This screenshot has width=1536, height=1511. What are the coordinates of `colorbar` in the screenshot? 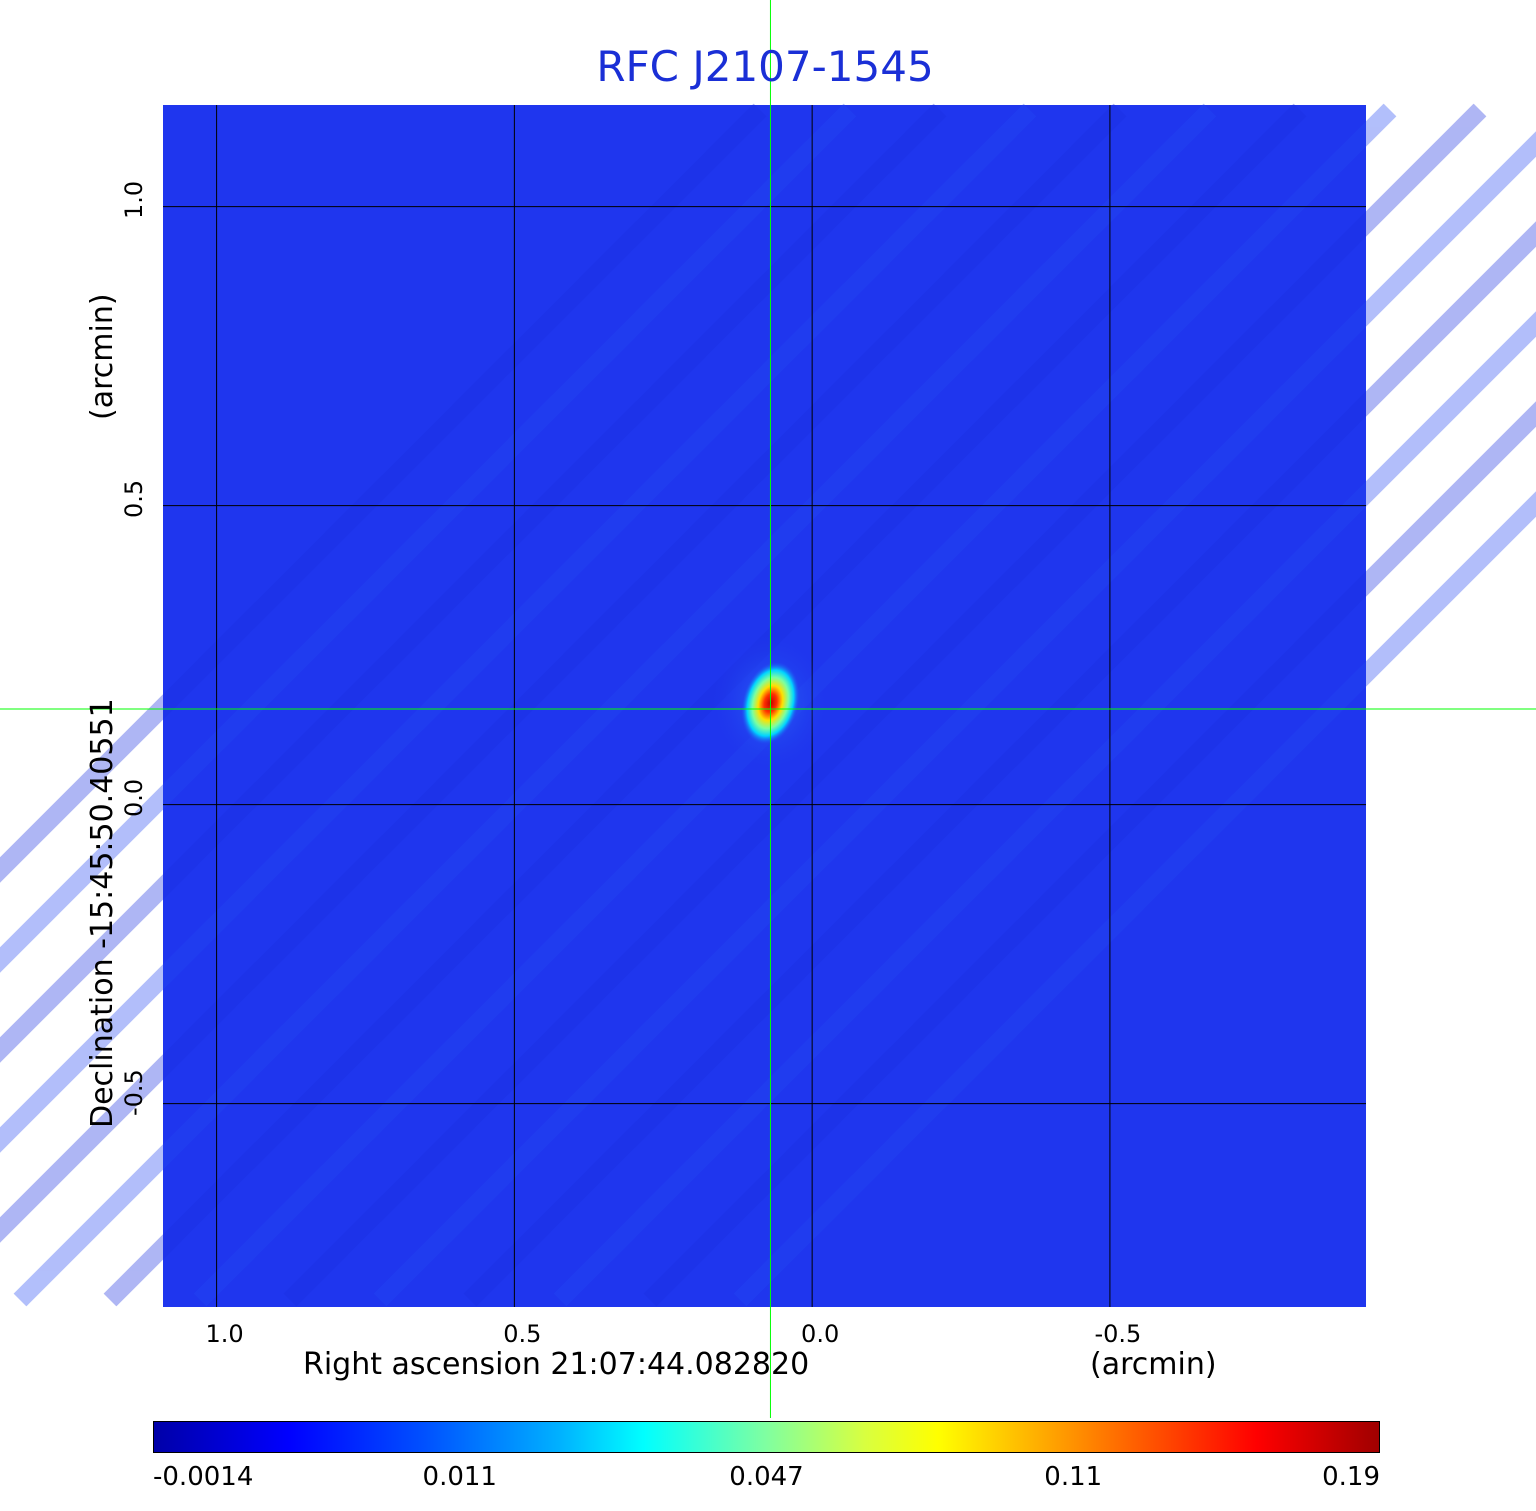 It's located at (766, 1437).